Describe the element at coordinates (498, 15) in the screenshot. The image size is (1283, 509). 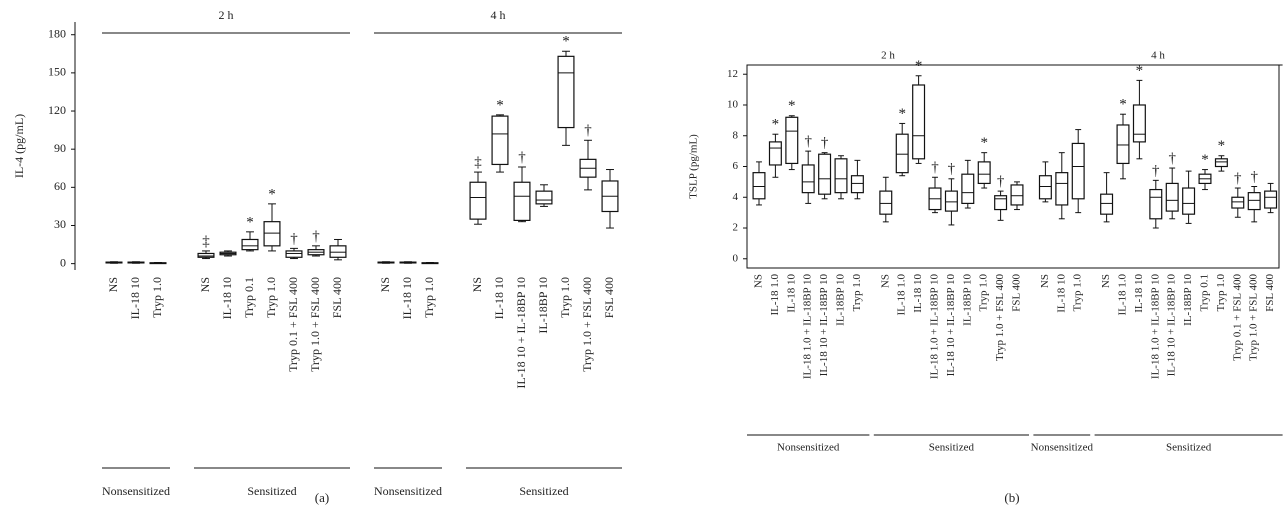
I see `group-label: 4 h` at that location.